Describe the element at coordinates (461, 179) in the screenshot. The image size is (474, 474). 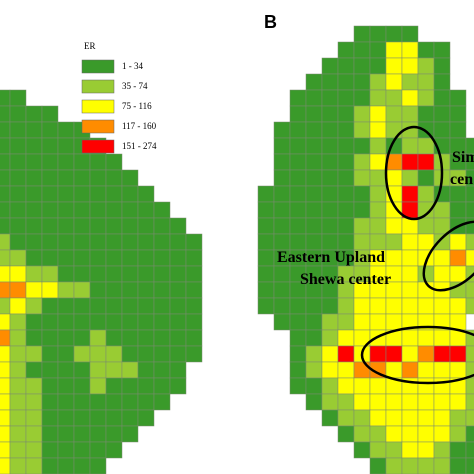
I see `annotation: cen` at that location.